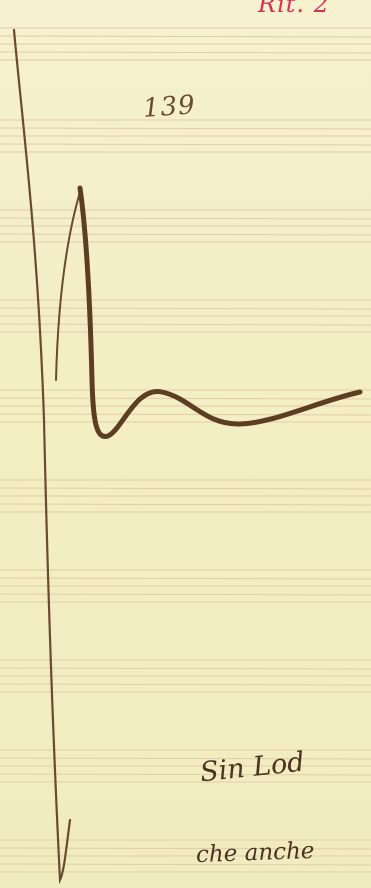  I want to click on red-annotation: Rit. 2, so click(294, 9).